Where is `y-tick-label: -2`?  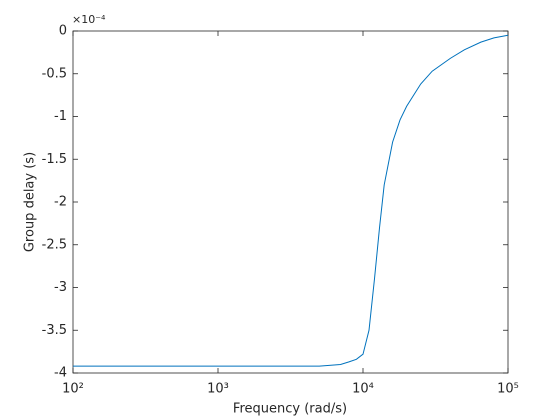 y-tick-label: -2 is located at coordinates (60, 202).